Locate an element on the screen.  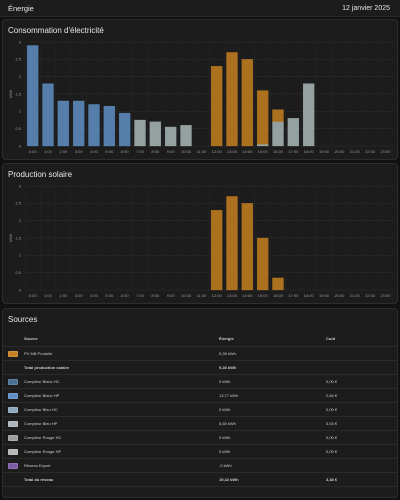
x-tick-label: 0:00 is located at coordinates (33, 151).